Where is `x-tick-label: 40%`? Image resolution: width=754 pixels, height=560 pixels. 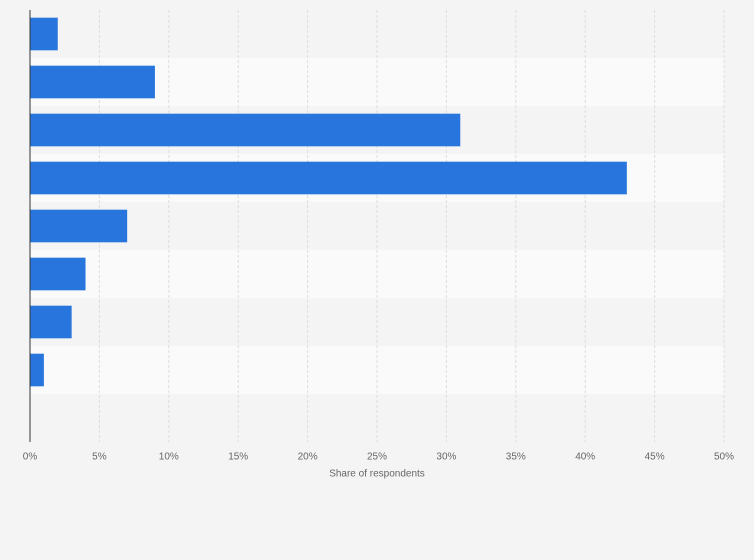 x-tick-label: 40% is located at coordinates (585, 457).